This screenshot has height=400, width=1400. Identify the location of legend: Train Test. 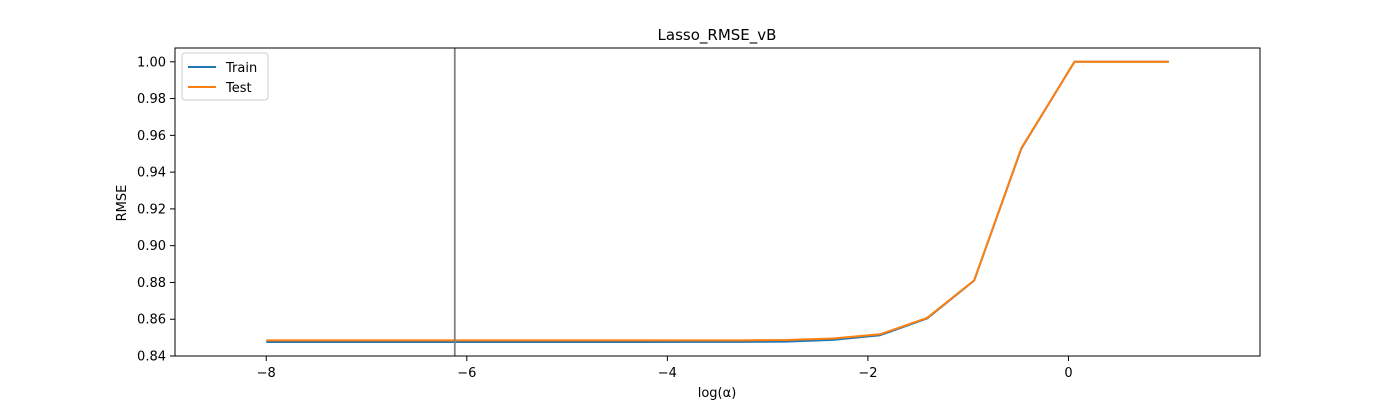
(225, 76).